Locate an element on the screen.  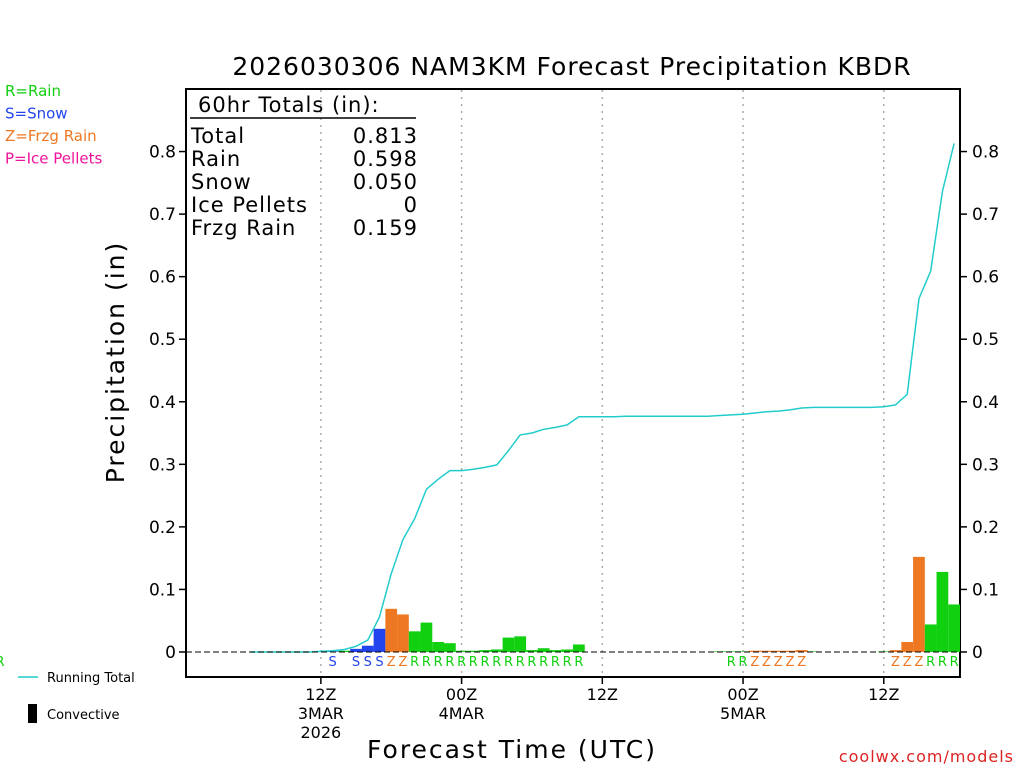
totals-label: Total is located at coordinates (217, 136).